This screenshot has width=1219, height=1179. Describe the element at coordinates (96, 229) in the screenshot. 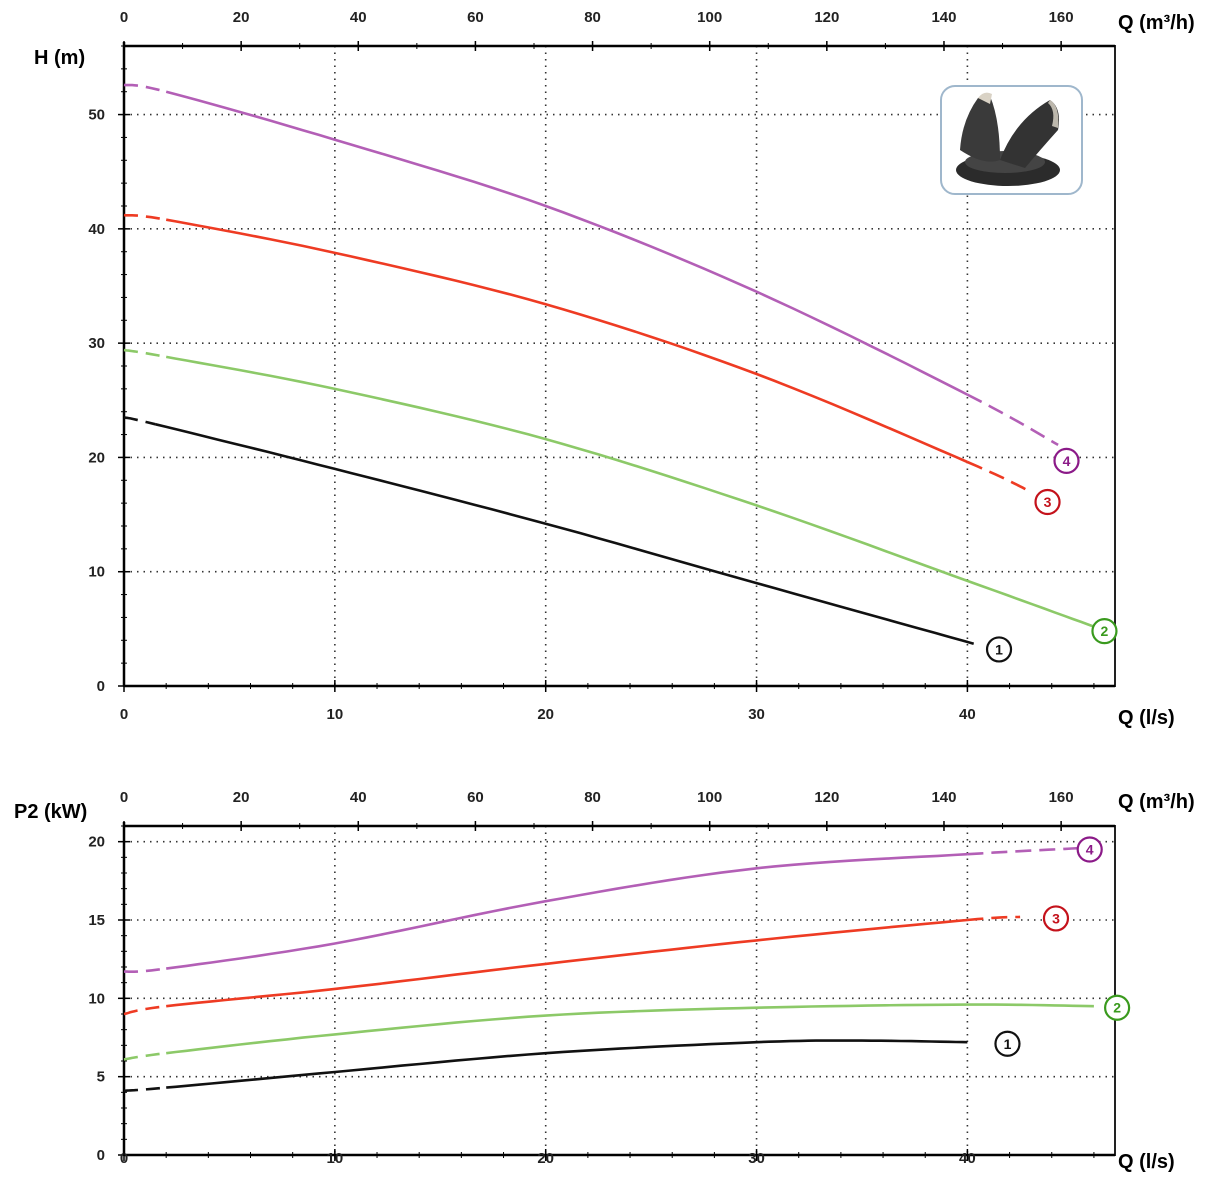

I see `y-tick-label: 40` at that location.